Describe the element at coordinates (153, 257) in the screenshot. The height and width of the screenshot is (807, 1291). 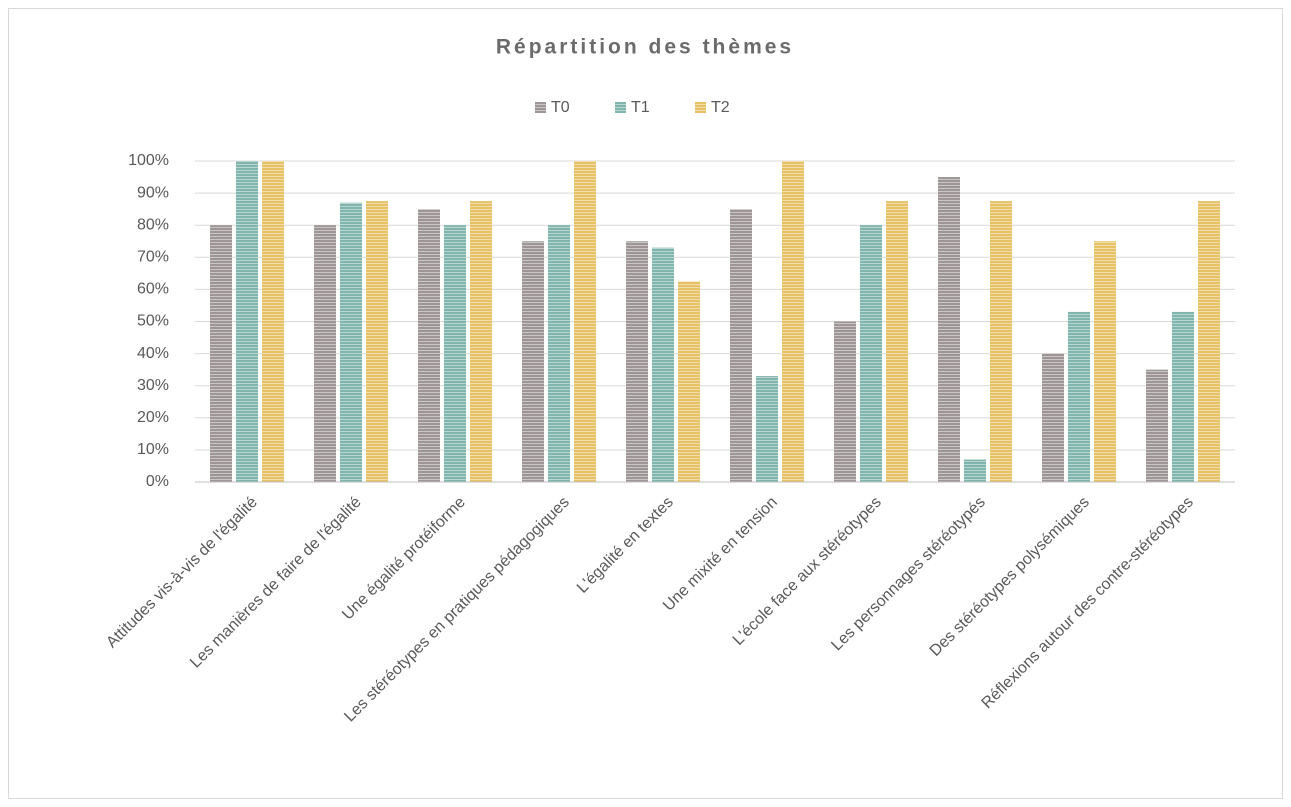
I see `y-tick-label: 70%` at that location.